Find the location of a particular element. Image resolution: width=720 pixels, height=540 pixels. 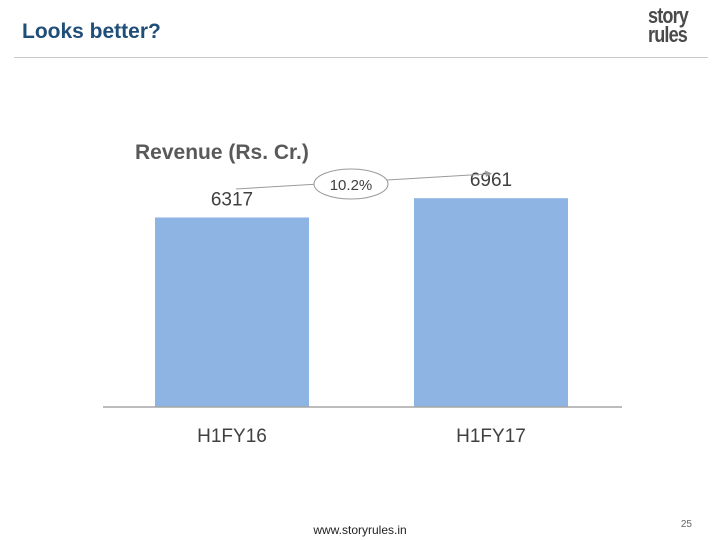

growth-annotation: 10.2% is located at coordinates (351, 185).